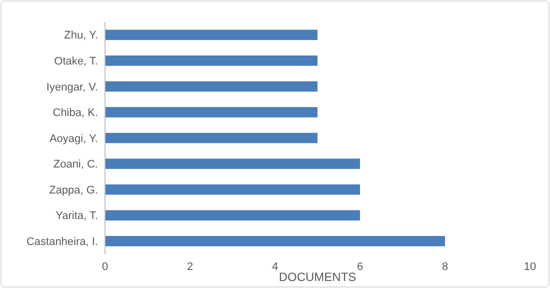 The width and height of the screenshot is (550, 288). Describe the element at coordinates (73, 138) in the screenshot. I see `y-tick-label: Aoyagi, Y.` at that location.